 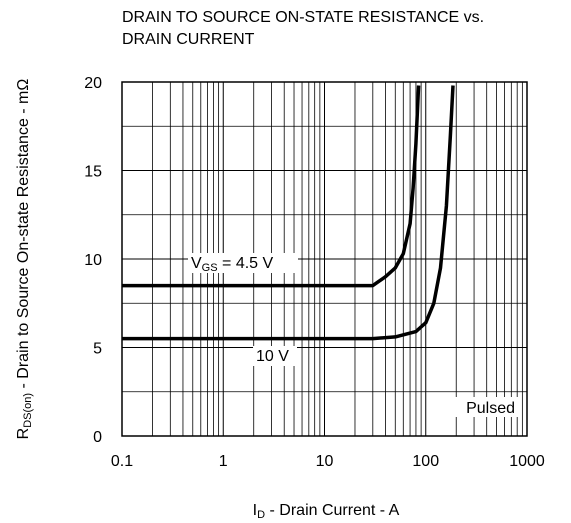 I want to click on x-axis-label-part: I, so click(x=255, y=510).